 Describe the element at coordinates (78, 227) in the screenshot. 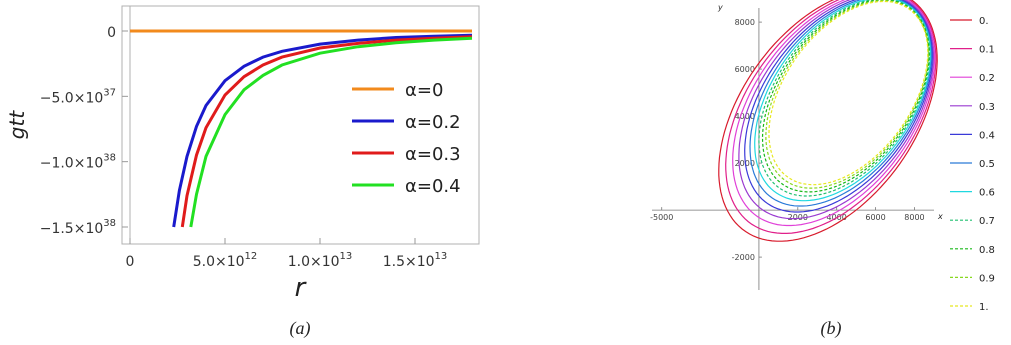

I see `y-tick-label: −1.5×1038` at that location.